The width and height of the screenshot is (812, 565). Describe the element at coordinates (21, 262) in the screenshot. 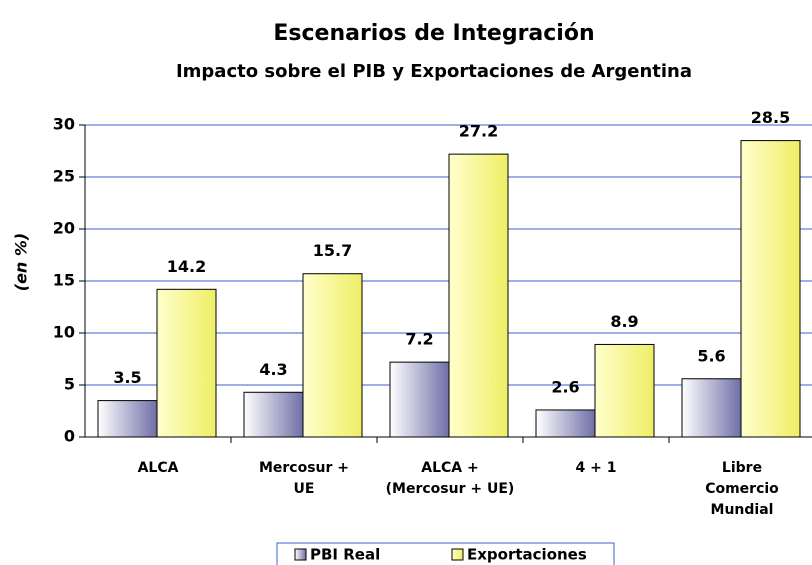

I see `y-axis-label: (en %)` at that location.